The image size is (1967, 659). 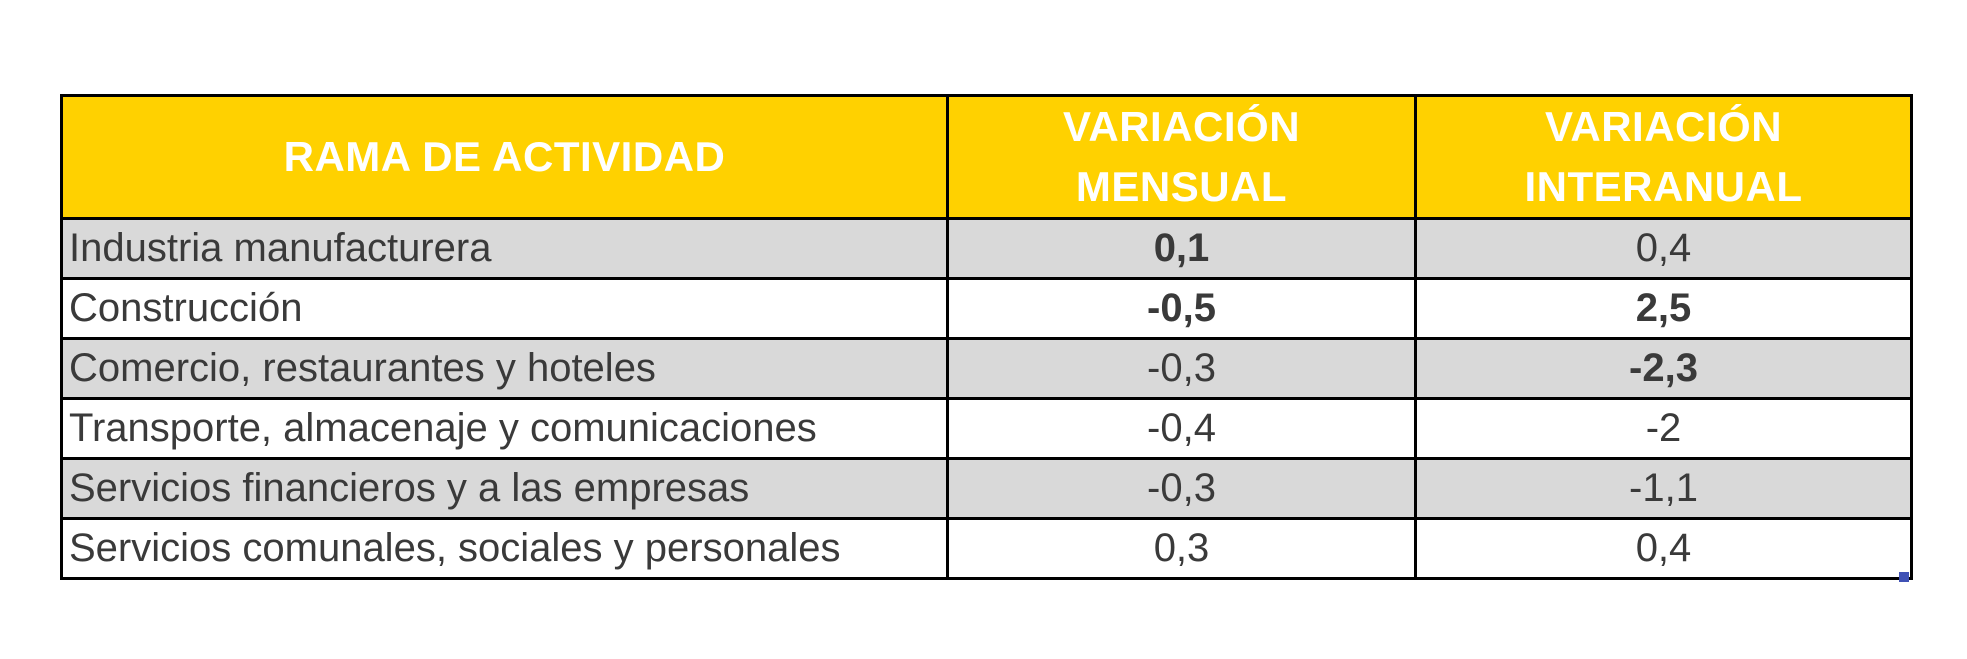 What do you see at coordinates (1663, 368) in the screenshot?
I see `cell-variacion-interanual: -2,3` at bounding box center [1663, 368].